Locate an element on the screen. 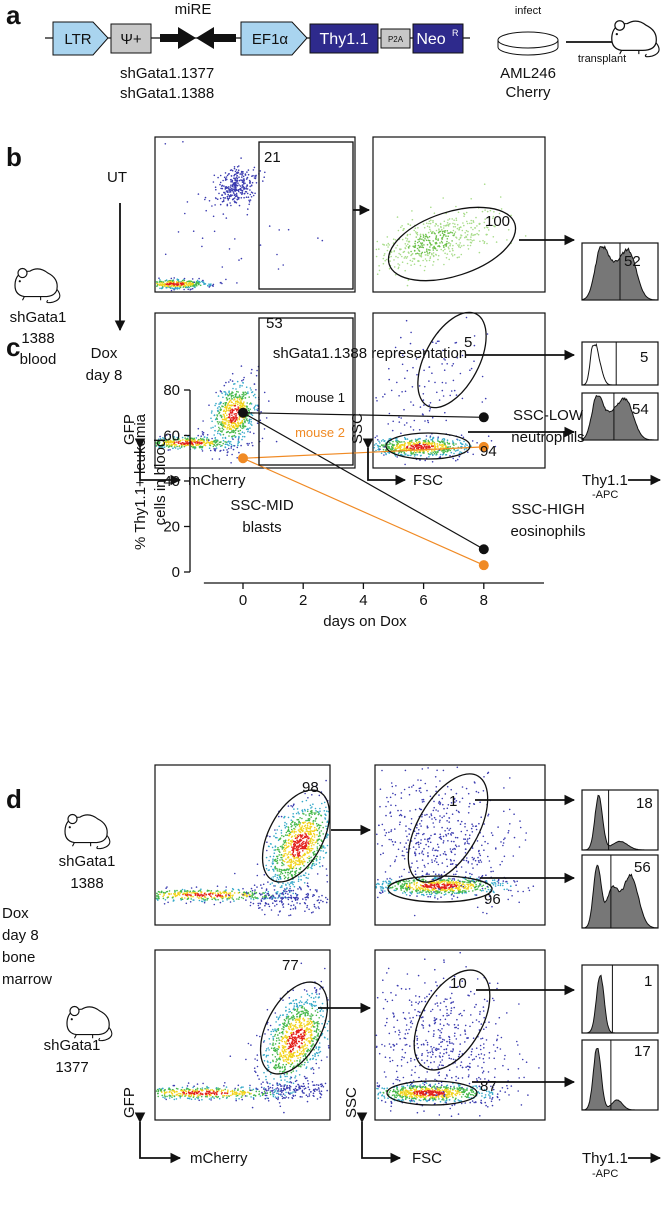 The height and width of the screenshot is (1207, 666). transplant-label: transplant is located at coordinates (602, 59).